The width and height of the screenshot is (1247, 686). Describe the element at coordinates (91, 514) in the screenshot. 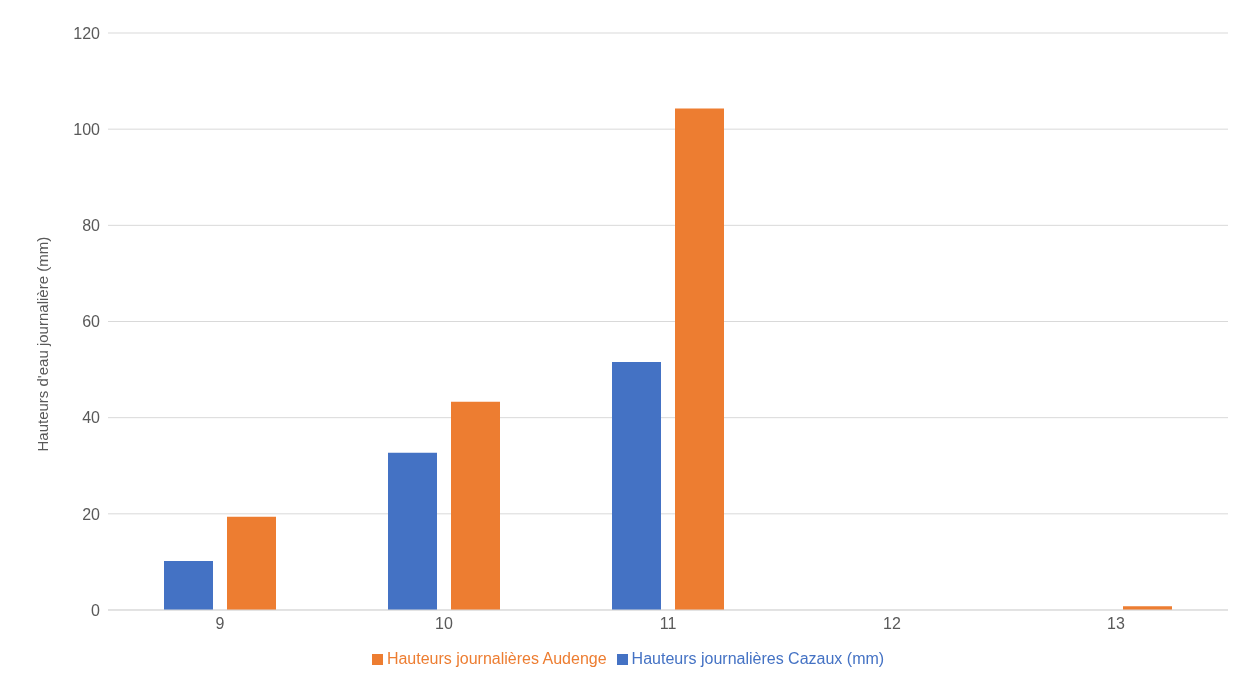

I see `y-tick-label: 20` at that location.